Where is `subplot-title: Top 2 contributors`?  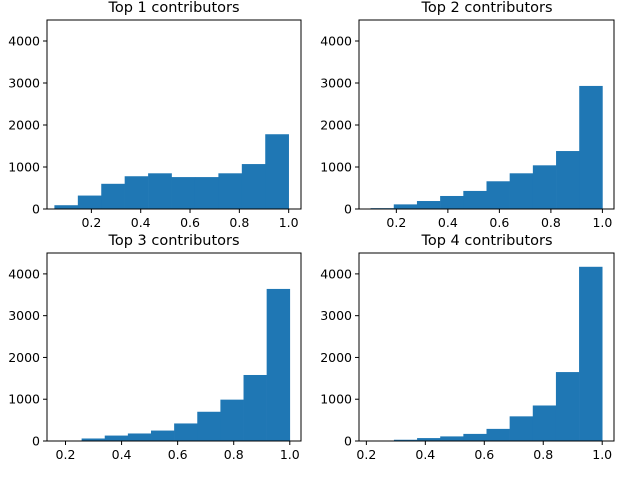
subplot-title: Top 2 contributors is located at coordinates (486, 8).